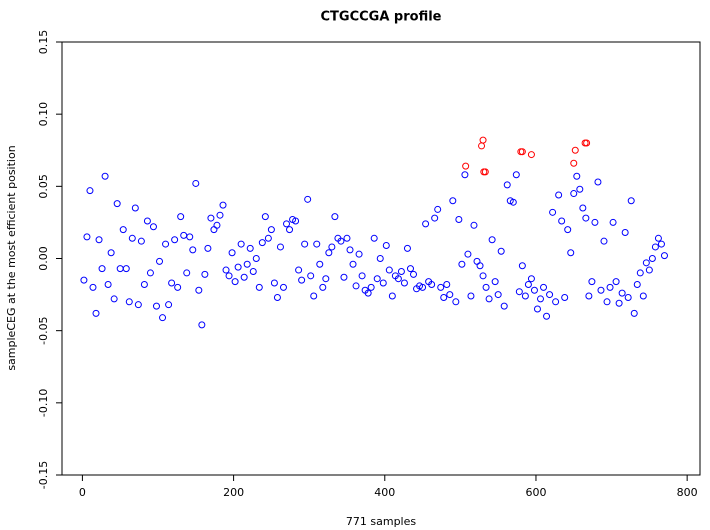 The height and width of the screenshot is (530, 710). Describe the element at coordinates (384, 492) in the screenshot. I see `x-tick-label: 400` at that location.